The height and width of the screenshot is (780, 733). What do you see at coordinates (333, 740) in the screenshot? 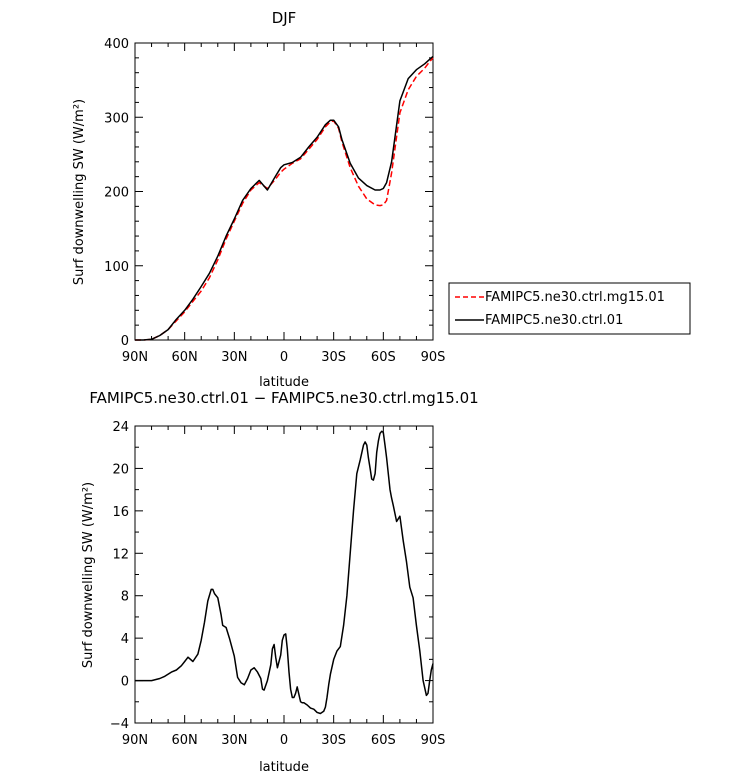
I see `bottom-x-tick-label: 30S` at bounding box center [333, 740].